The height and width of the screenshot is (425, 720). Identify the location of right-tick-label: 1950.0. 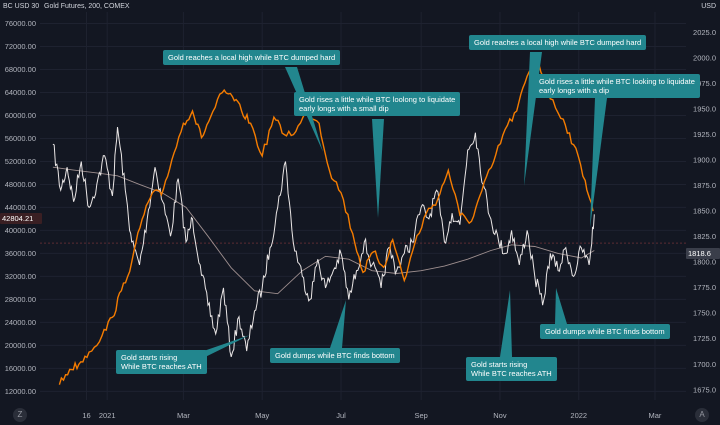
(704, 109).